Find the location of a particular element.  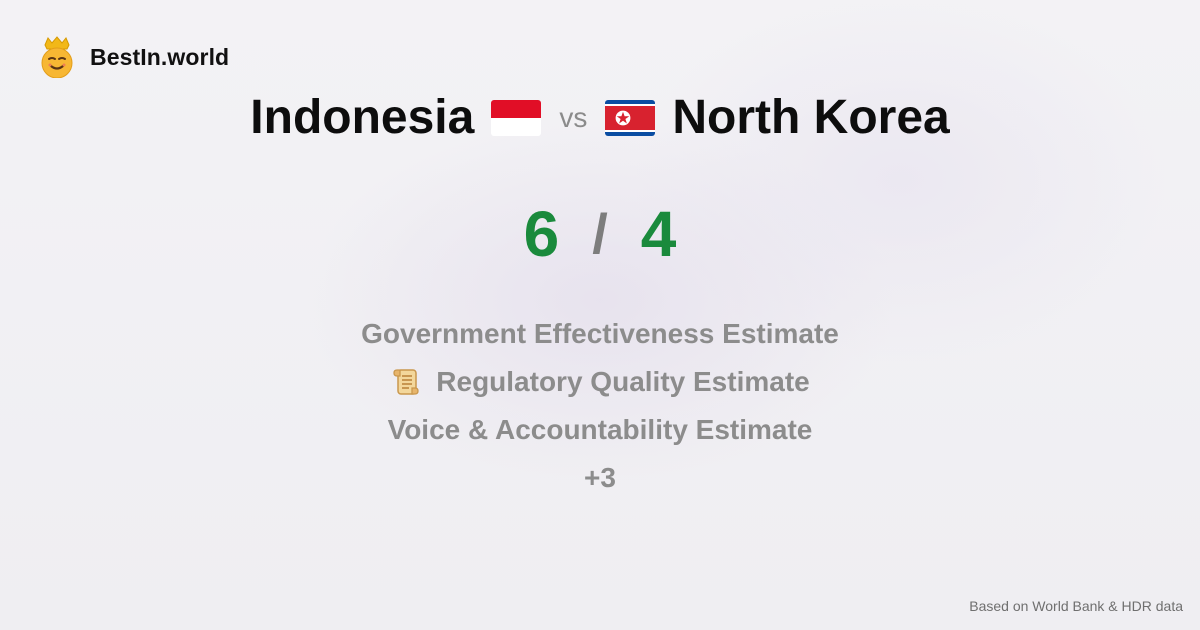

metric-regulatory-quality: Regulatory Quality Estimate is located at coordinates (600, 382).